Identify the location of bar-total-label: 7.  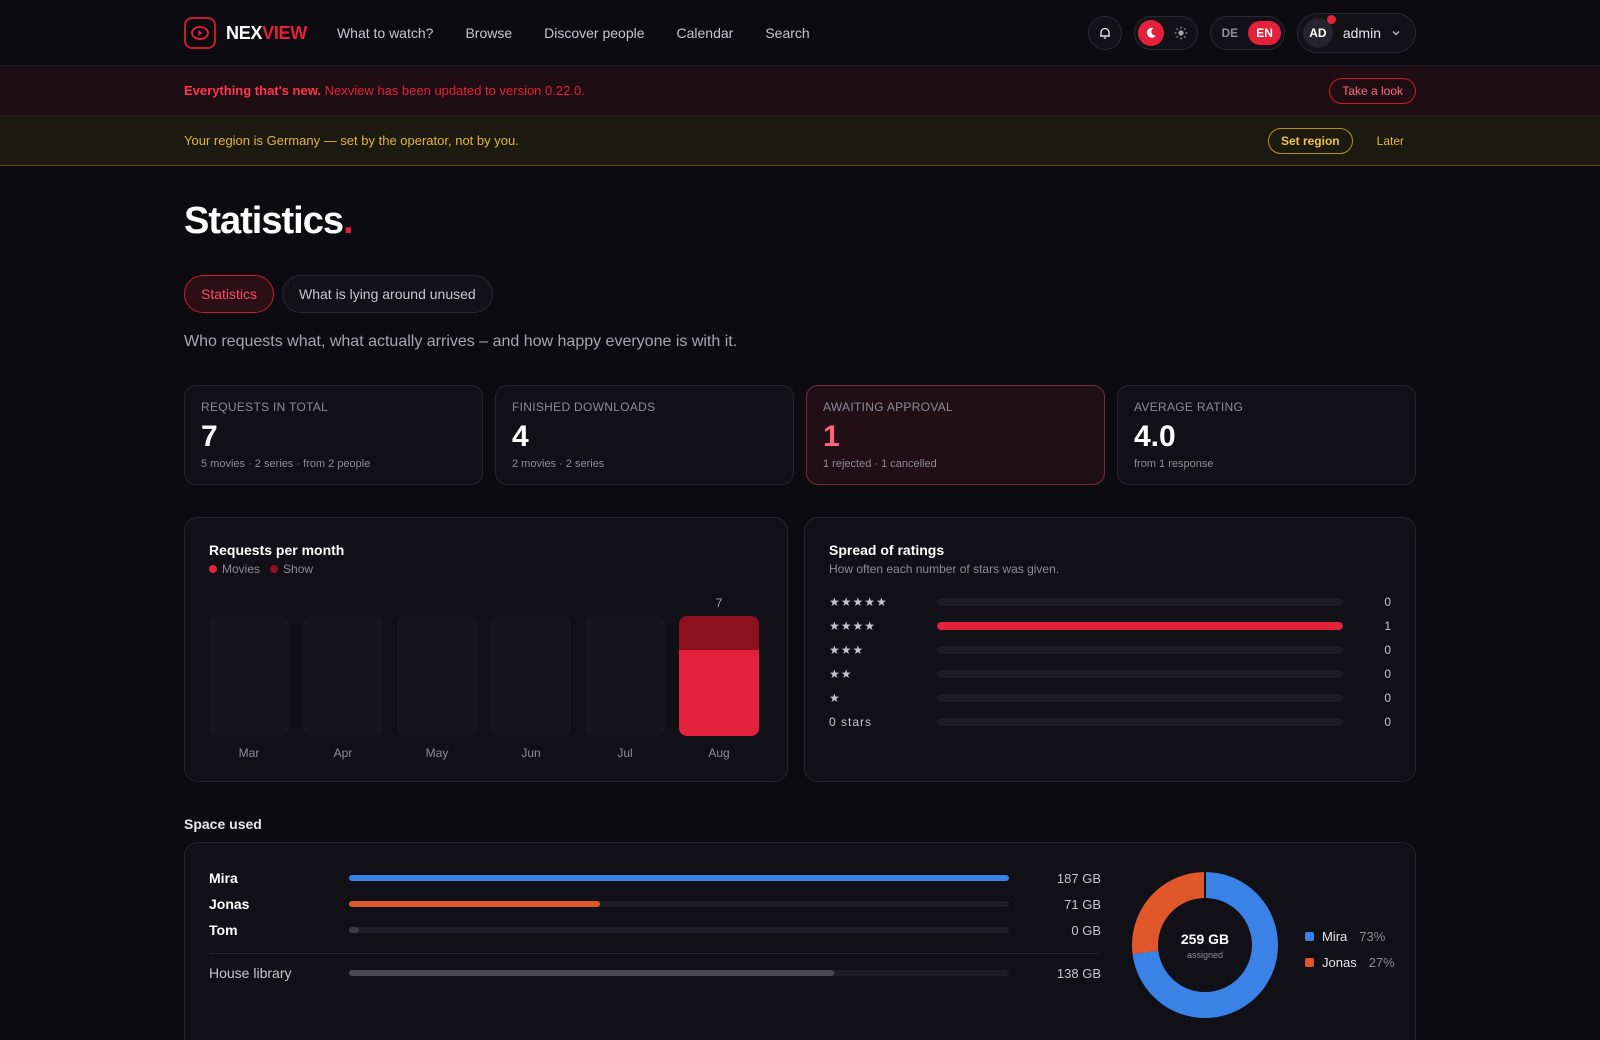
(719, 603).